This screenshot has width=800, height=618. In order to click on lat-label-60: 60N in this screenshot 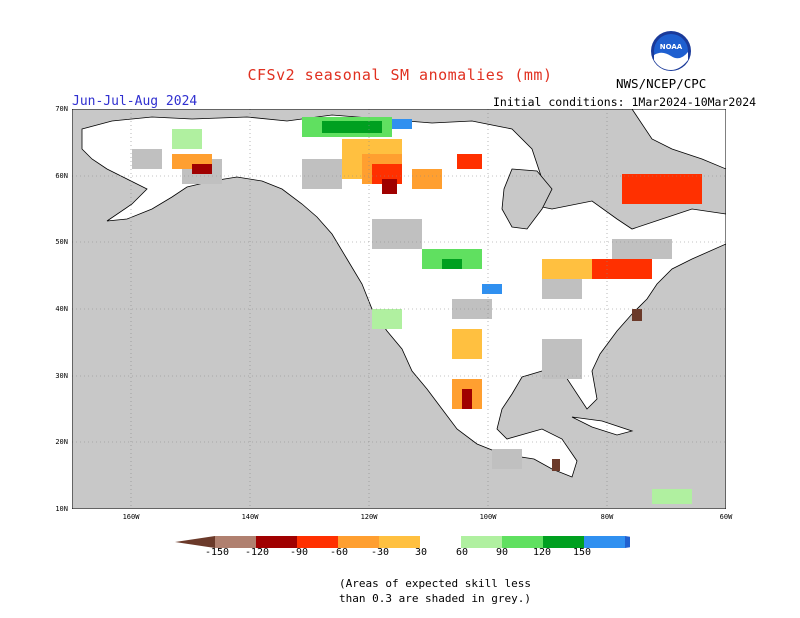, I will do `click(61, 176)`.